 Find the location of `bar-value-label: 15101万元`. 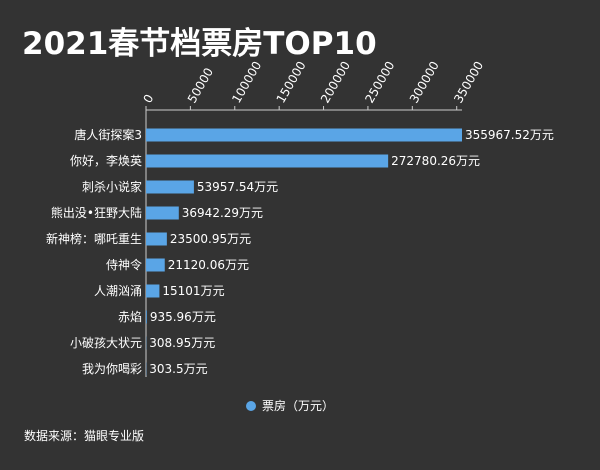

bar-value-label: 15101万元 is located at coordinates (193, 291).